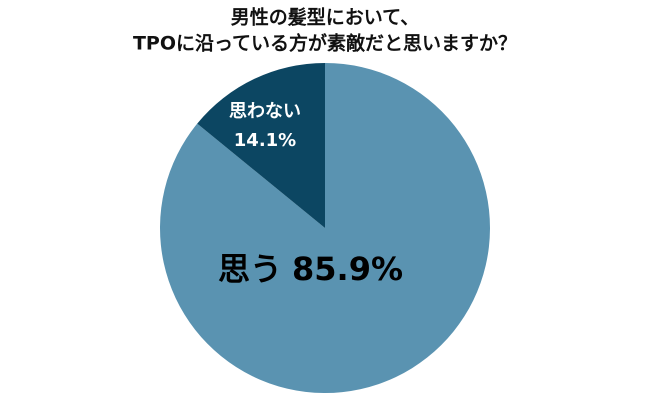 This screenshot has height=403, width=650. I want to click on slice-label: 思う, so click(250, 269).